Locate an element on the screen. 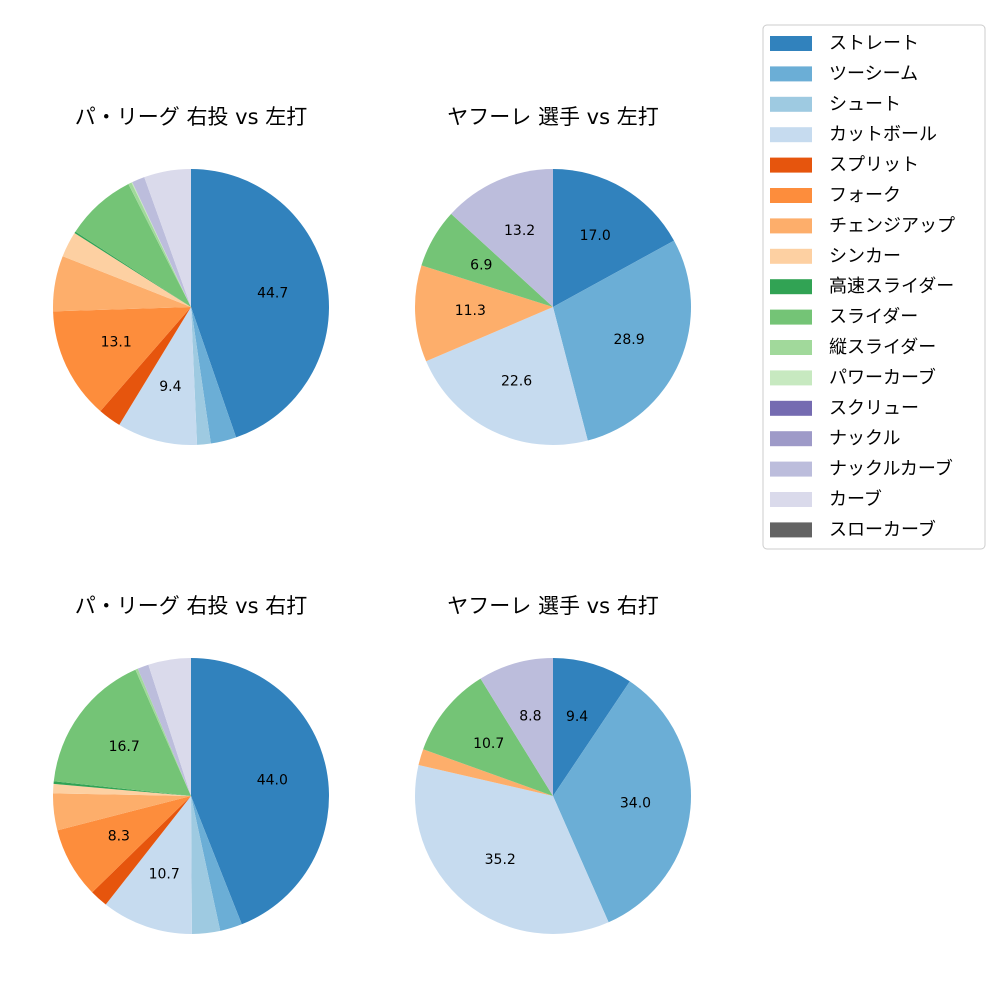 This screenshot has width=1000, height=1000. legend-label: 縦スライダー is located at coordinates (882, 347).